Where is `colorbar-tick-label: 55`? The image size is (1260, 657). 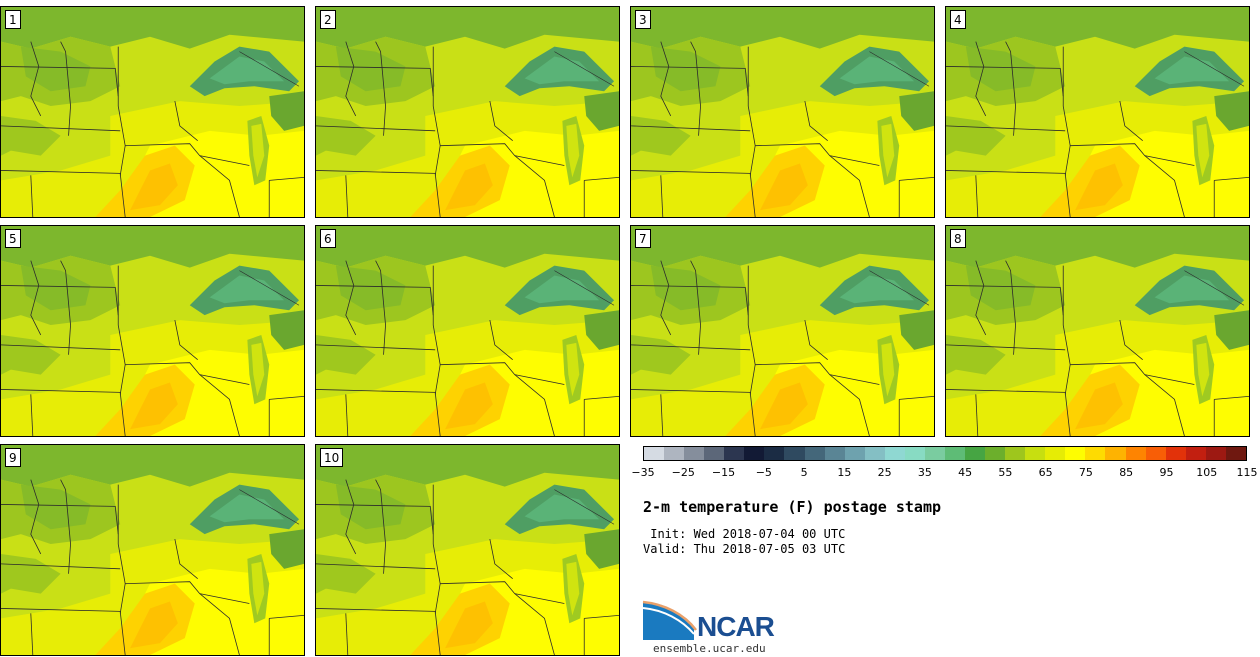 colorbar-tick-label: 55 is located at coordinates (1005, 472).